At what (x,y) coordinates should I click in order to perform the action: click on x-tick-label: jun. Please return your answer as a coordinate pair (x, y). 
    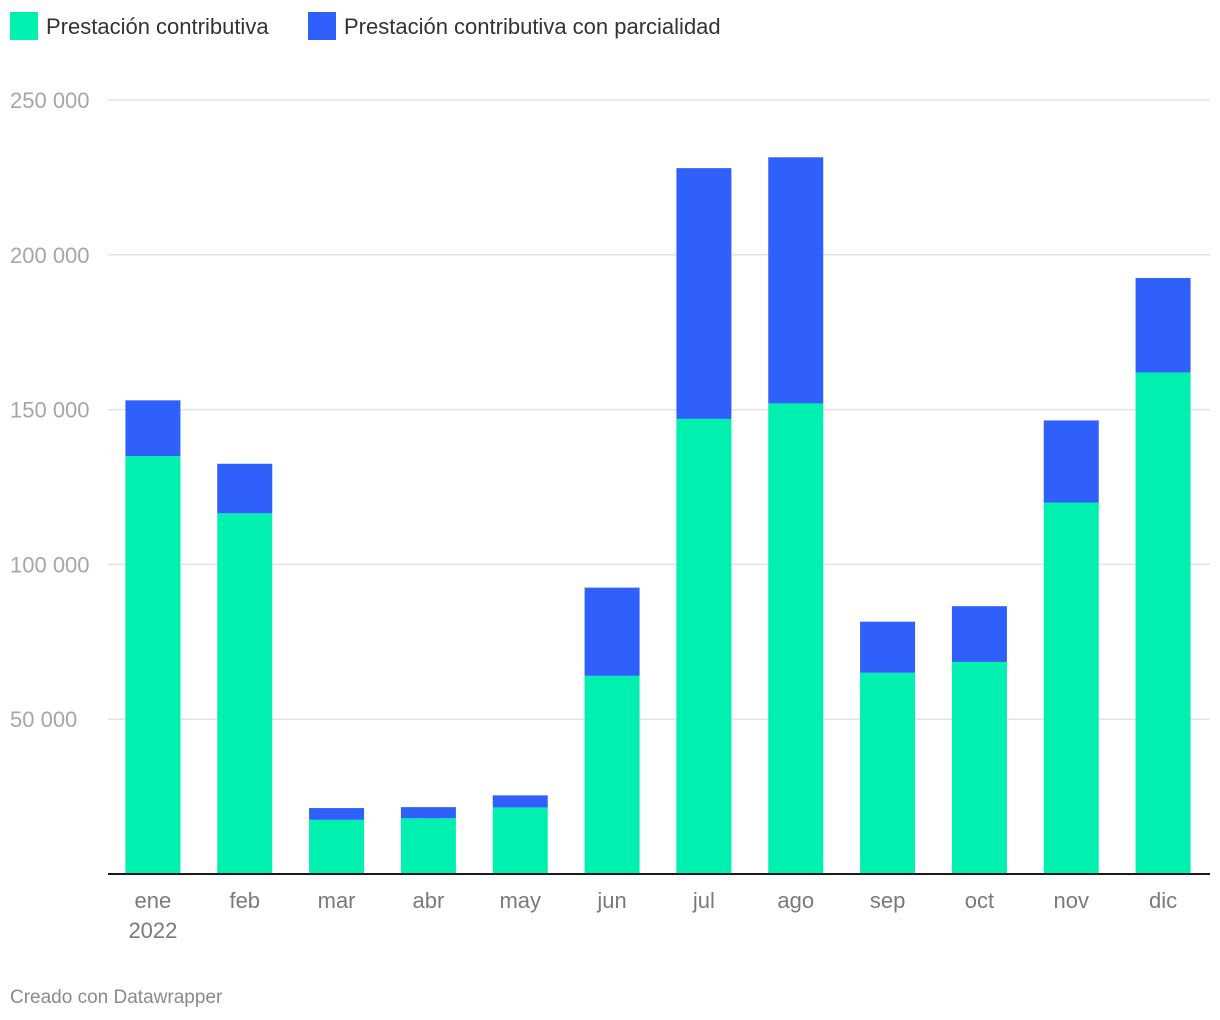
    Looking at the image, I should click on (611, 900).